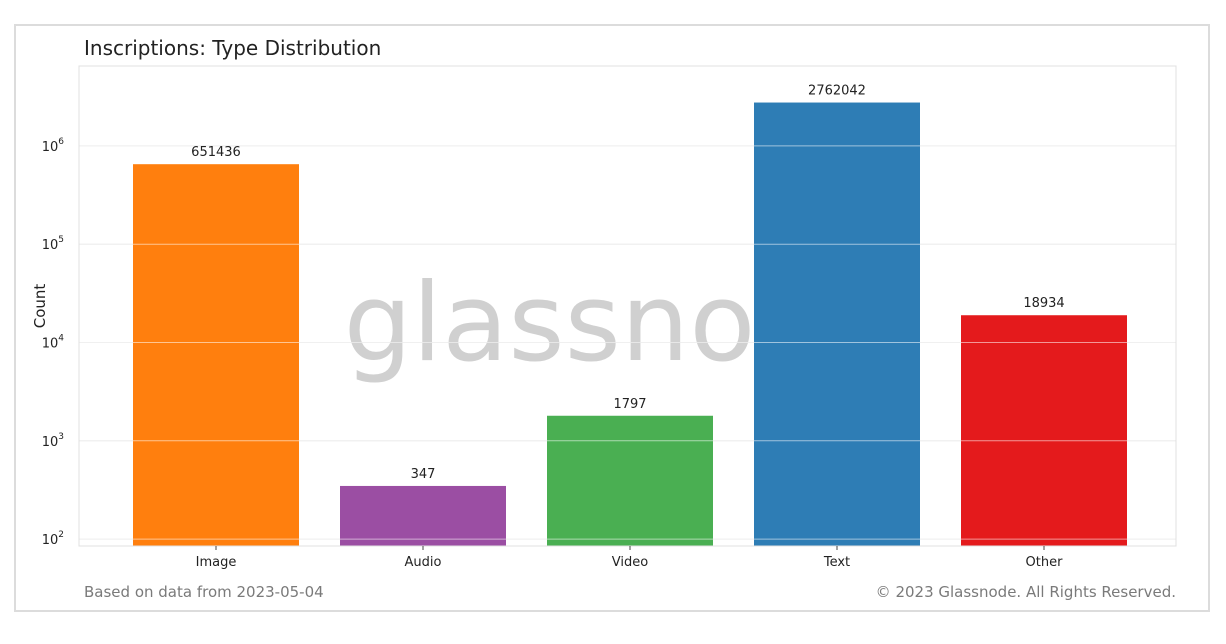 This screenshot has width=1226, height=644. Describe the element at coordinates (53, 244) in the screenshot. I see `y-tick-label: 10⁵` at that location.